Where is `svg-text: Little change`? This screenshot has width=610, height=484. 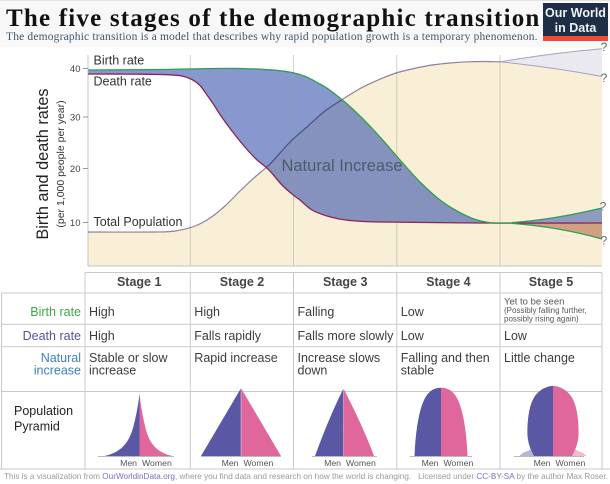
svg-text: Little change is located at coordinates (539, 358).